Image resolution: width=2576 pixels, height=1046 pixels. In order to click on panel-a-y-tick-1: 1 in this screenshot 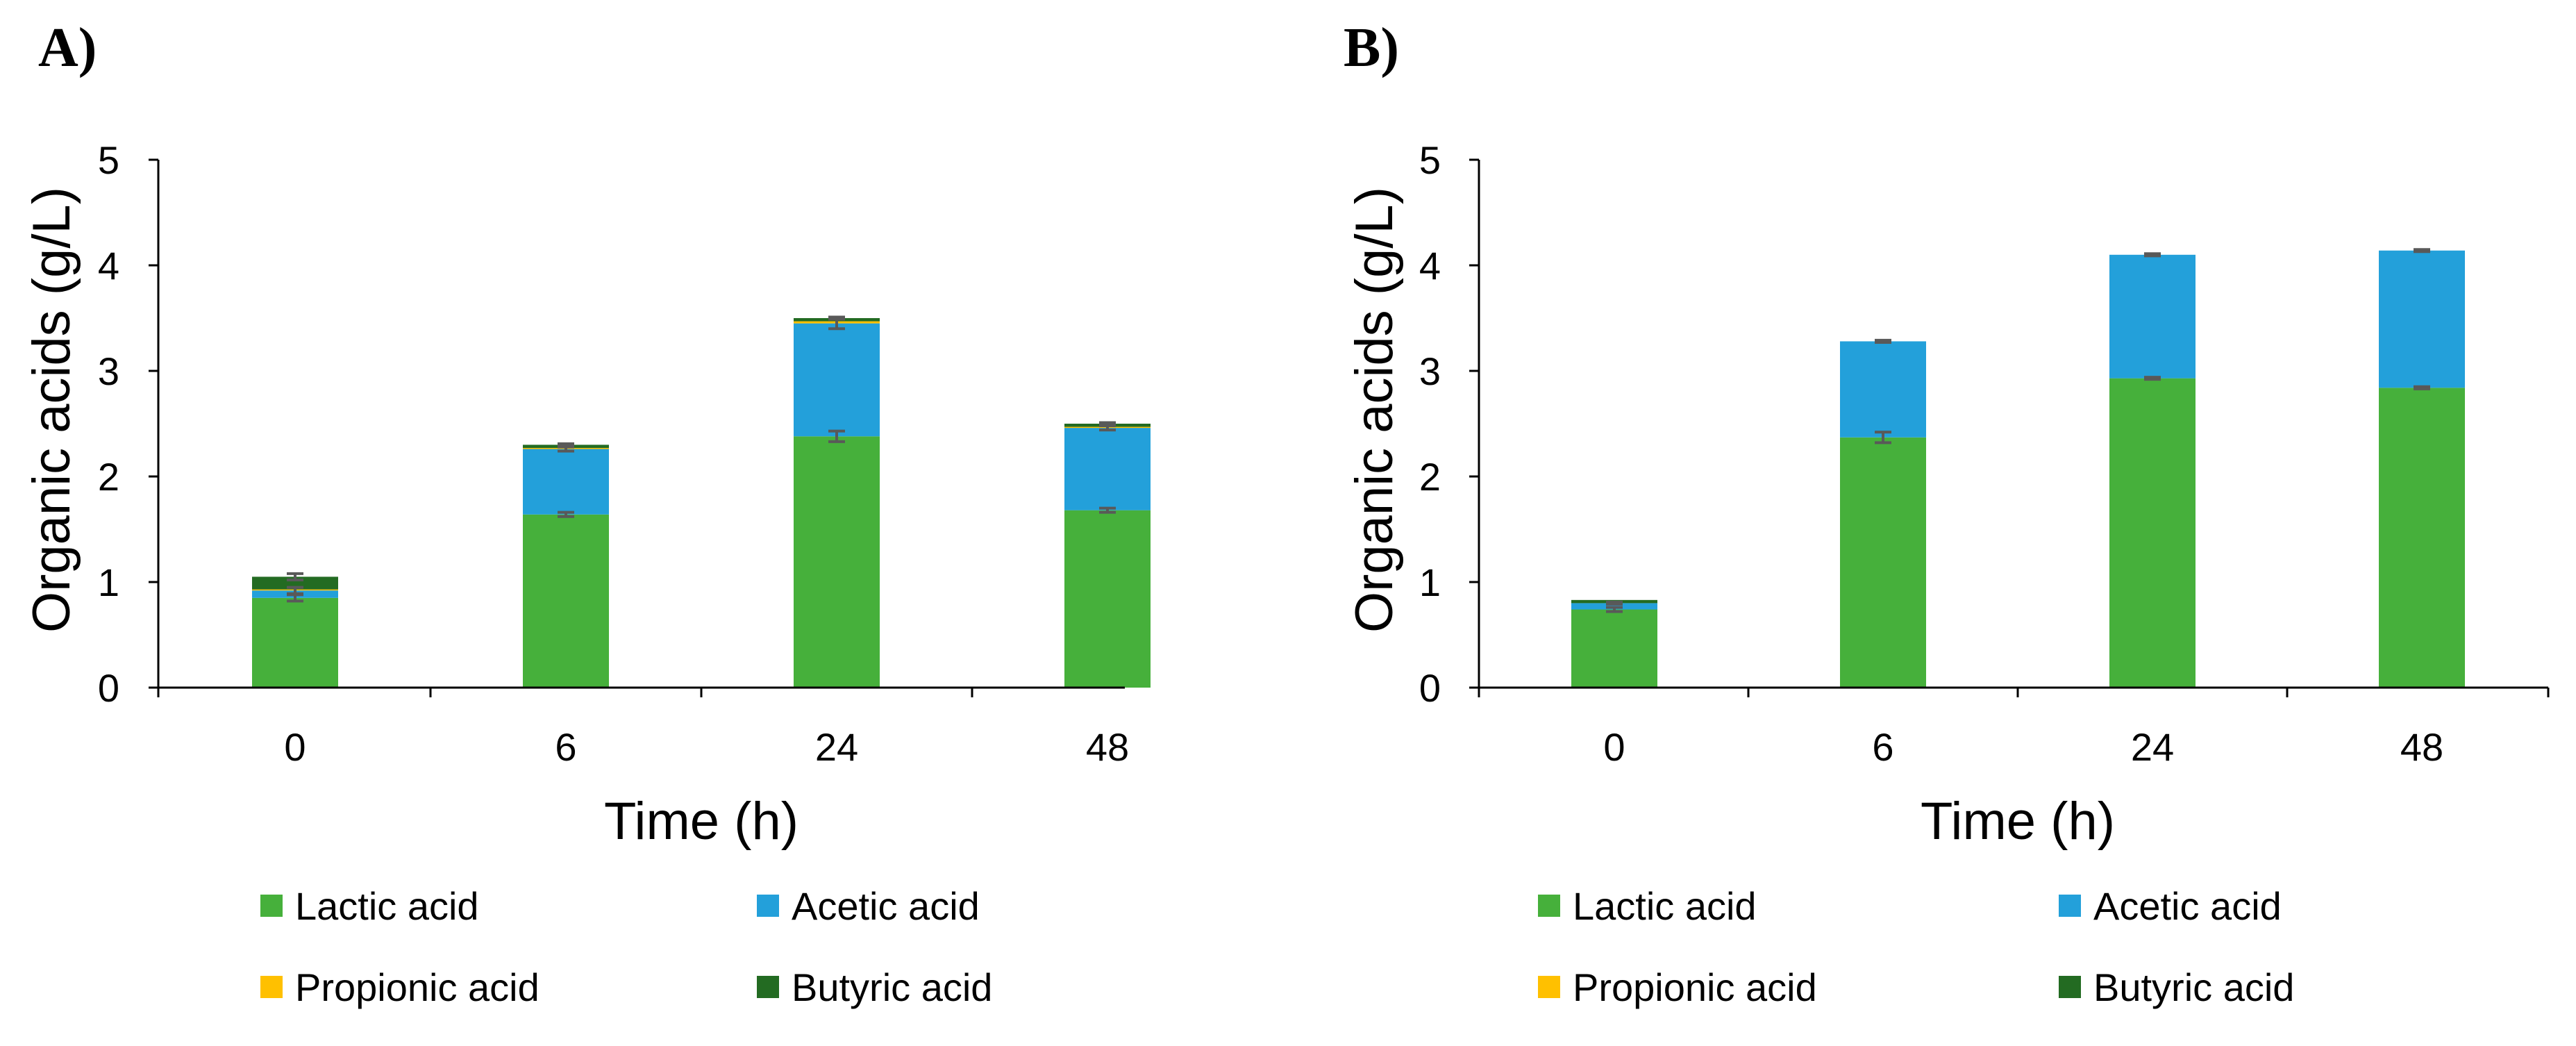, I will do `click(108, 583)`.